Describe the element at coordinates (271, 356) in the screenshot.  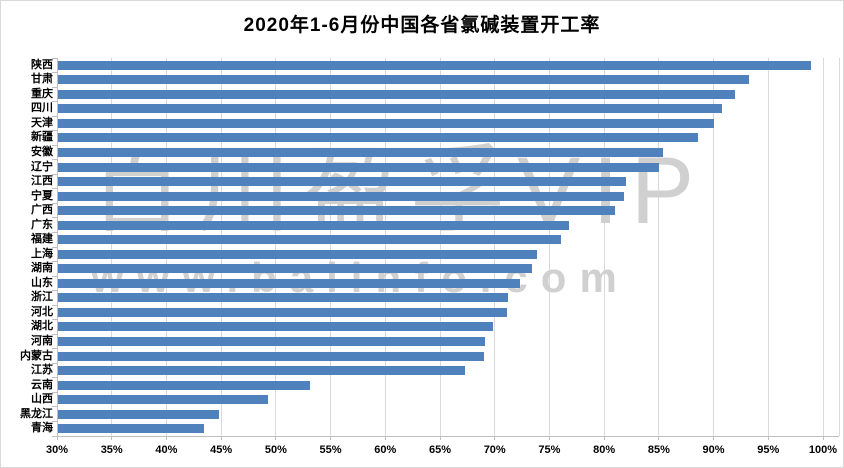
I see `bar-内蒙古` at that location.